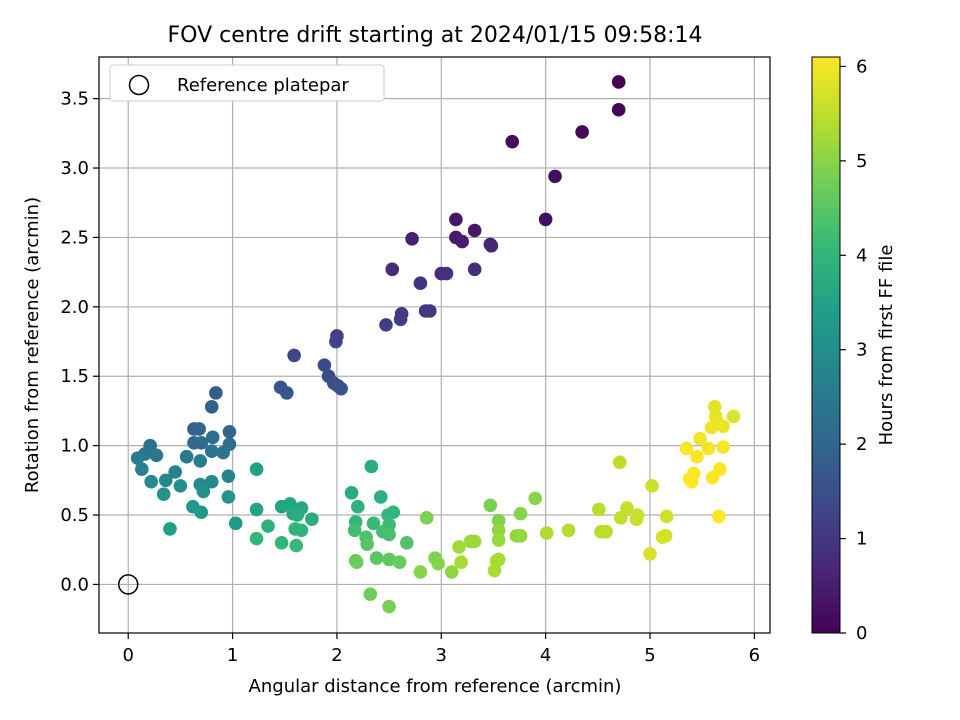 The image size is (960, 720). I want to click on x-tick-label: 1, so click(232, 655).